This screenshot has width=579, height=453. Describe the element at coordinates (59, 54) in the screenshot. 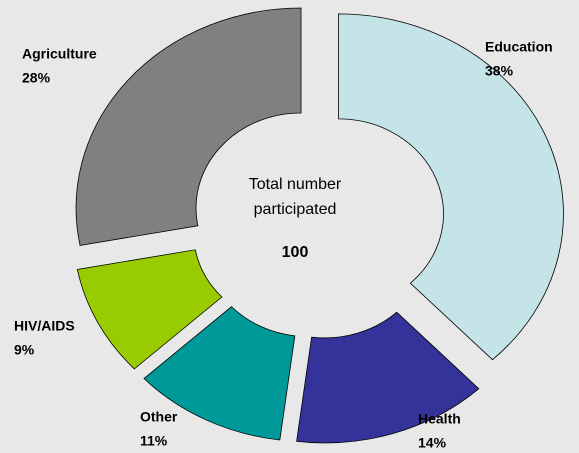

I see `segment-label: Agriculture` at that location.